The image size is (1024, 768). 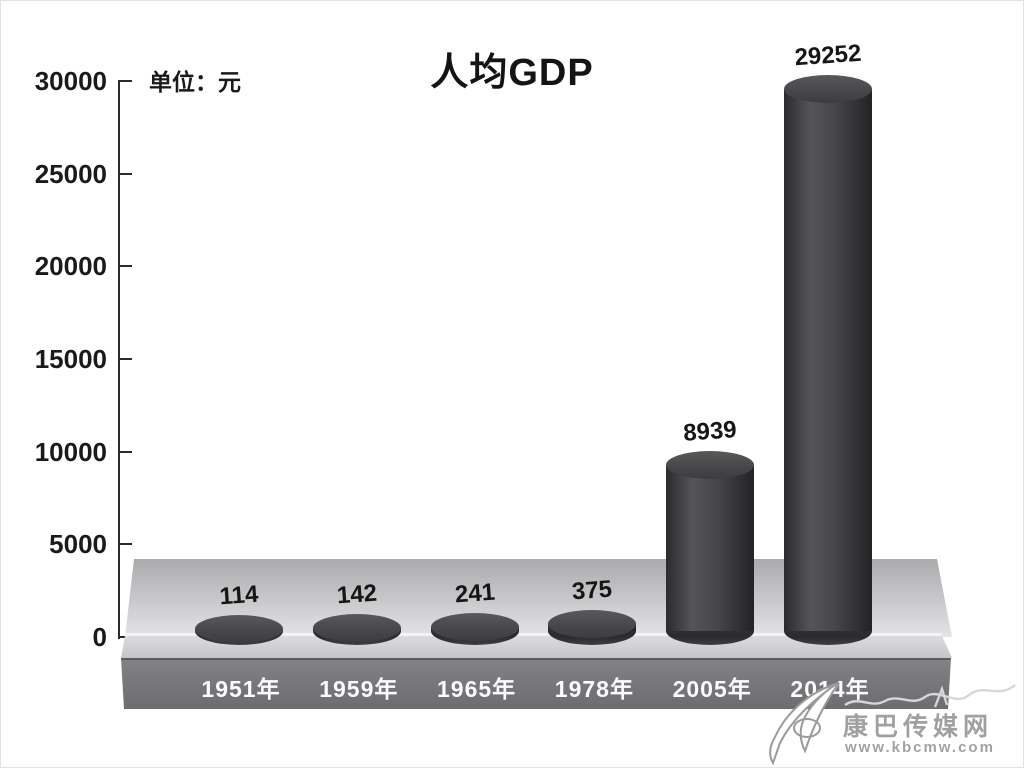 What do you see at coordinates (594, 689) in the screenshot?
I see `x-axis-label: 1978年` at bounding box center [594, 689].